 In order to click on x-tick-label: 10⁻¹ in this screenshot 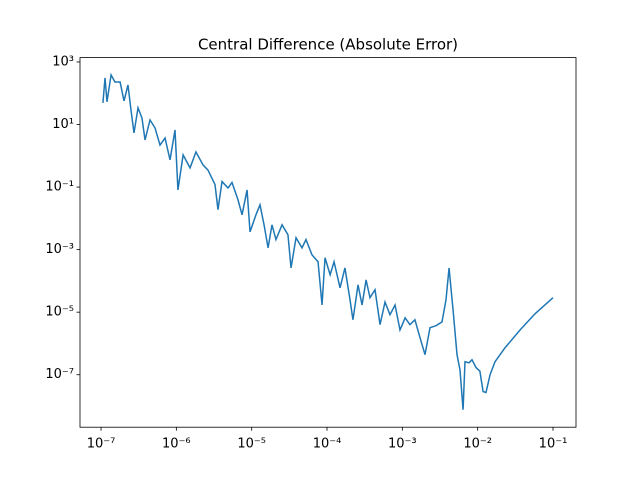, I will do `click(553, 444)`.